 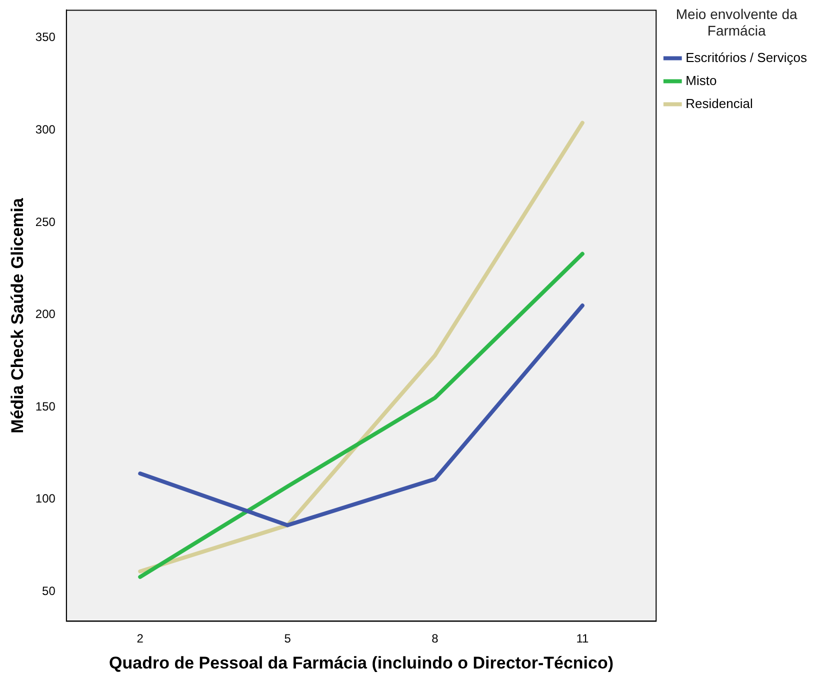 What do you see at coordinates (49, 591) in the screenshot?
I see `y-tick-label: 50` at bounding box center [49, 591].